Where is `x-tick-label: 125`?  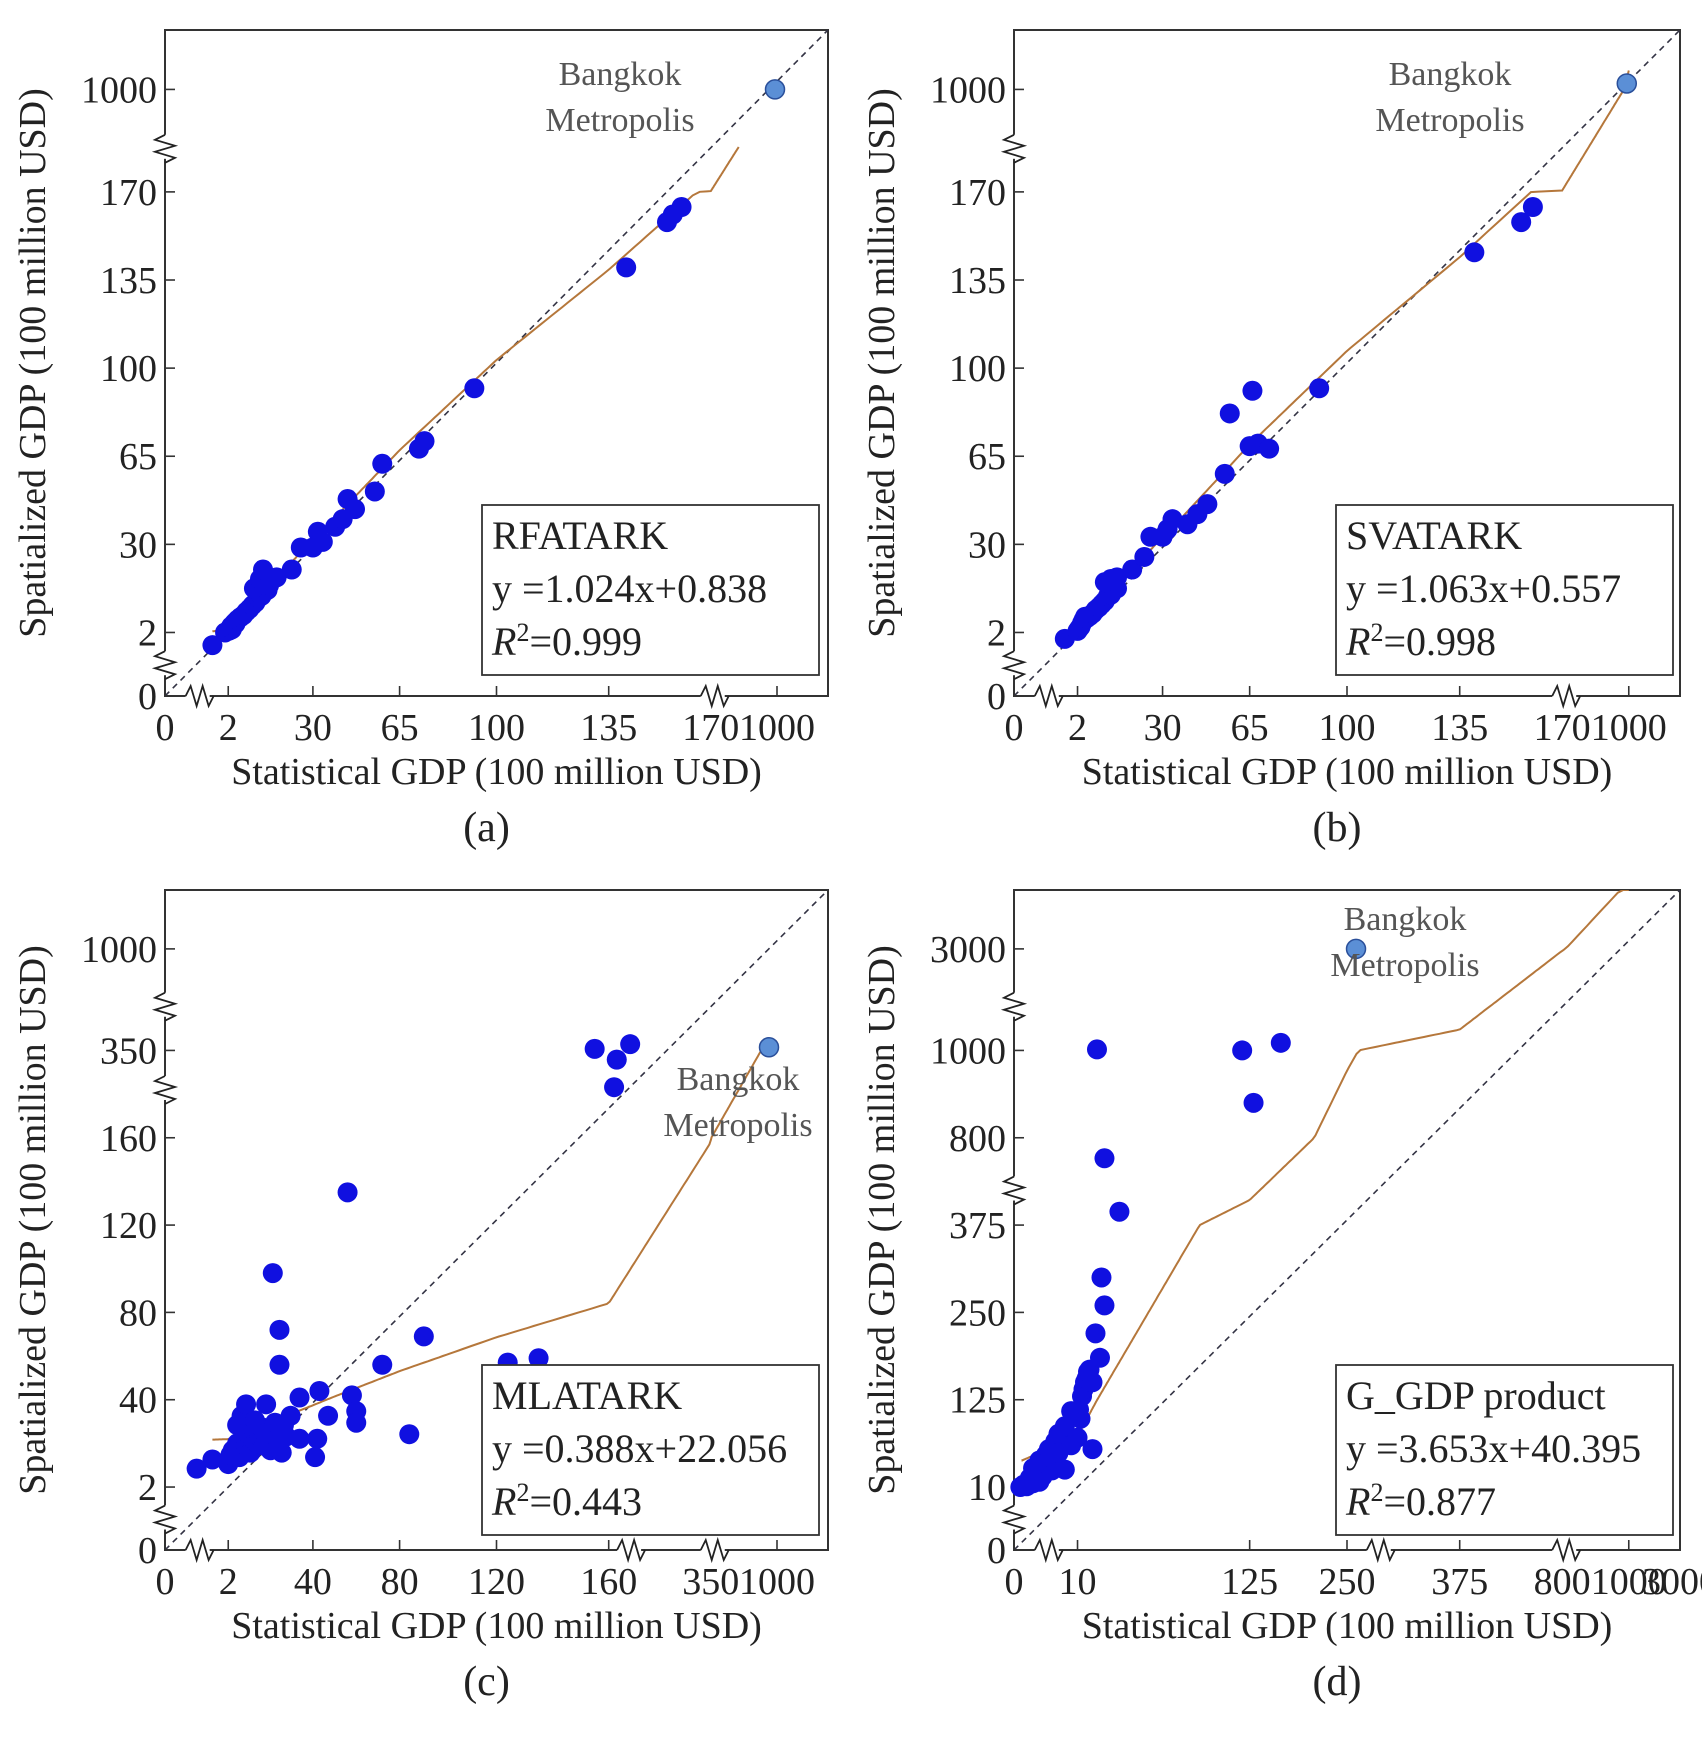
x-tick-label: 125 is located at coordinates (1249, 1582).